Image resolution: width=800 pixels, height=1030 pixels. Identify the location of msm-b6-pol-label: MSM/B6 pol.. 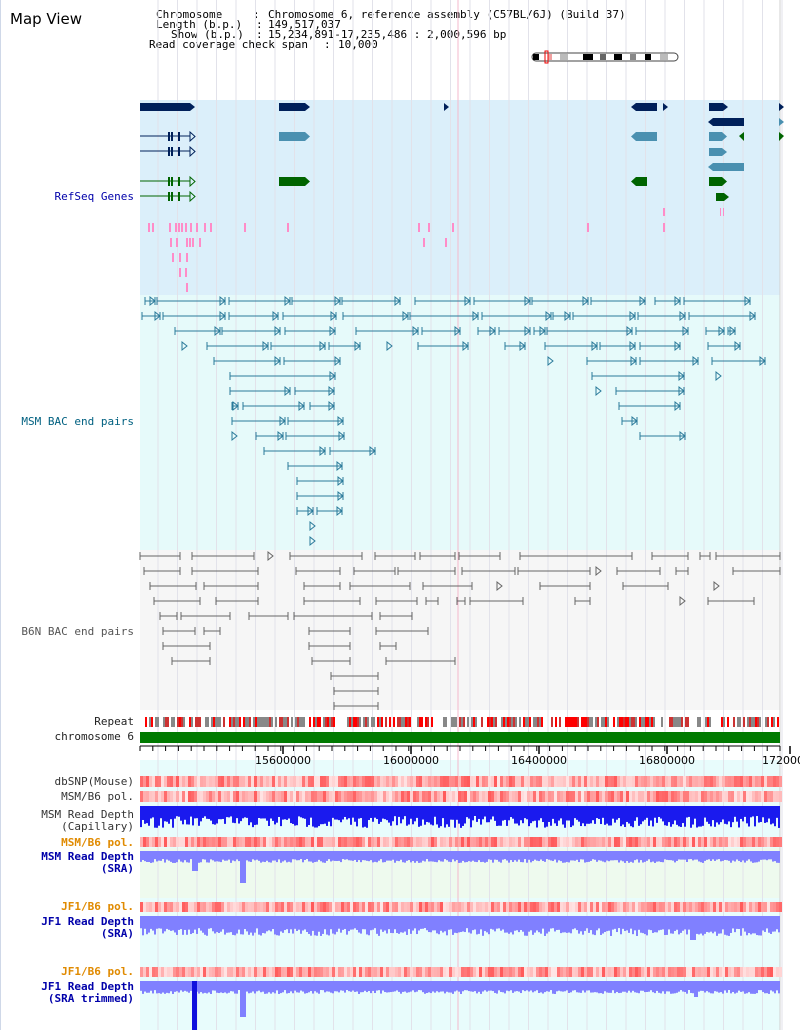
(97, 796).